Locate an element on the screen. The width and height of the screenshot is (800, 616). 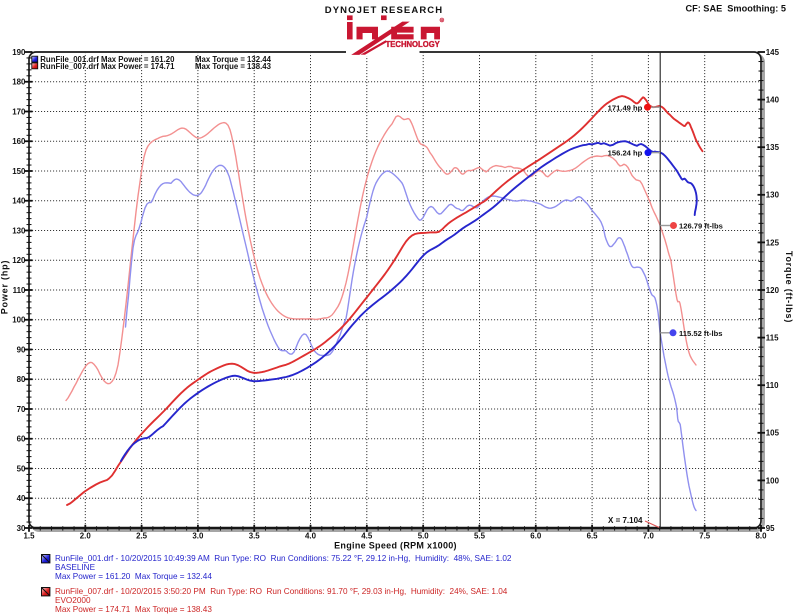
svg-text: BASELINE is located at coordinates (75, 567).